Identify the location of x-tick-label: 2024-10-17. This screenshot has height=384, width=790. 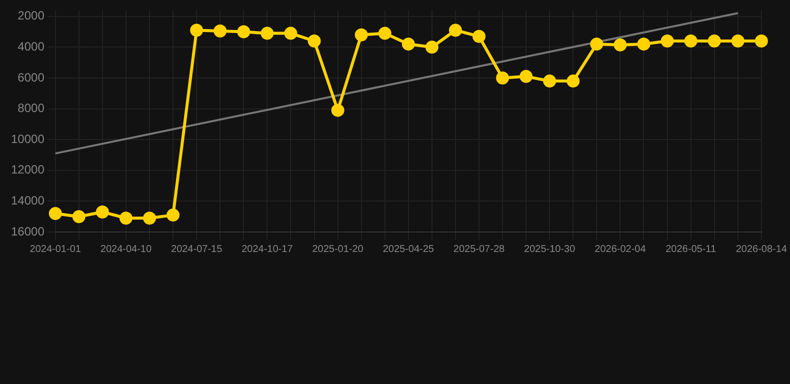
(268, 249).